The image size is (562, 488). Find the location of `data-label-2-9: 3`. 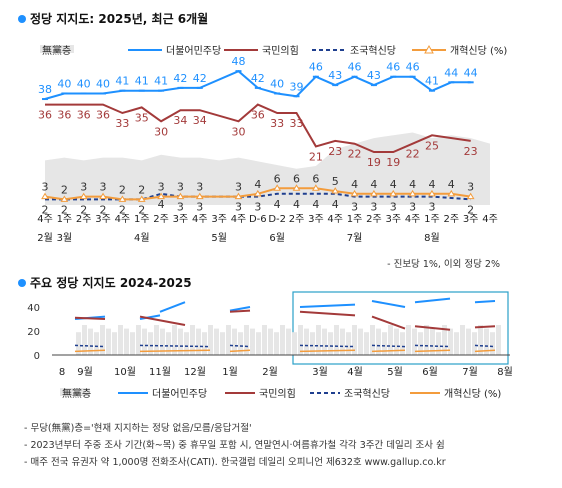

data-label-2-9: 3 is located at coordinates (238, 207).